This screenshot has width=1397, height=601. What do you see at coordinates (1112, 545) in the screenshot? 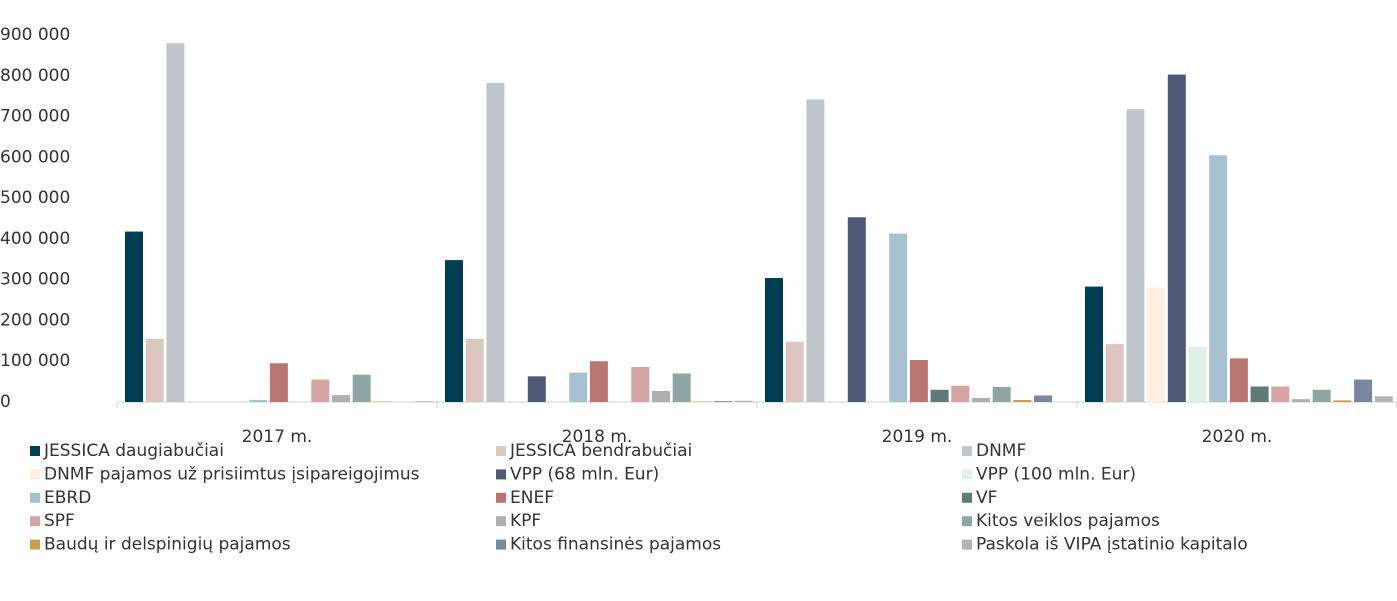
I see `legend-label: Paskola iš VIPA įstatinio kapitalo` at bounding box center [1112, 545].